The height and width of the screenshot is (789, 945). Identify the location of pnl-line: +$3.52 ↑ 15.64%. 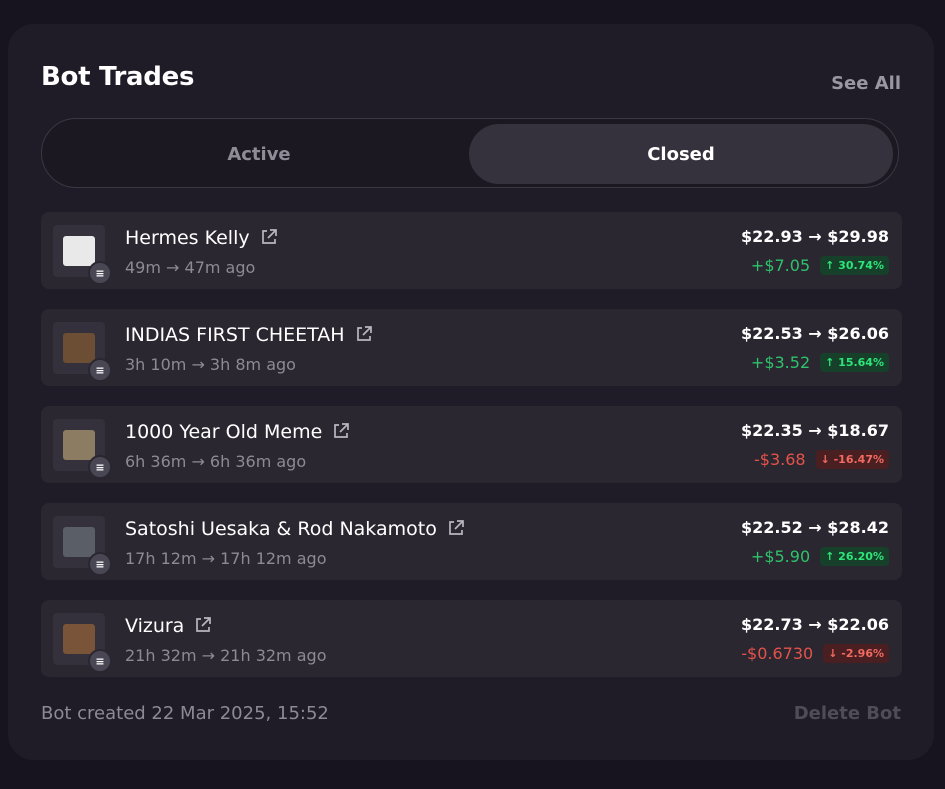
(820, 362).